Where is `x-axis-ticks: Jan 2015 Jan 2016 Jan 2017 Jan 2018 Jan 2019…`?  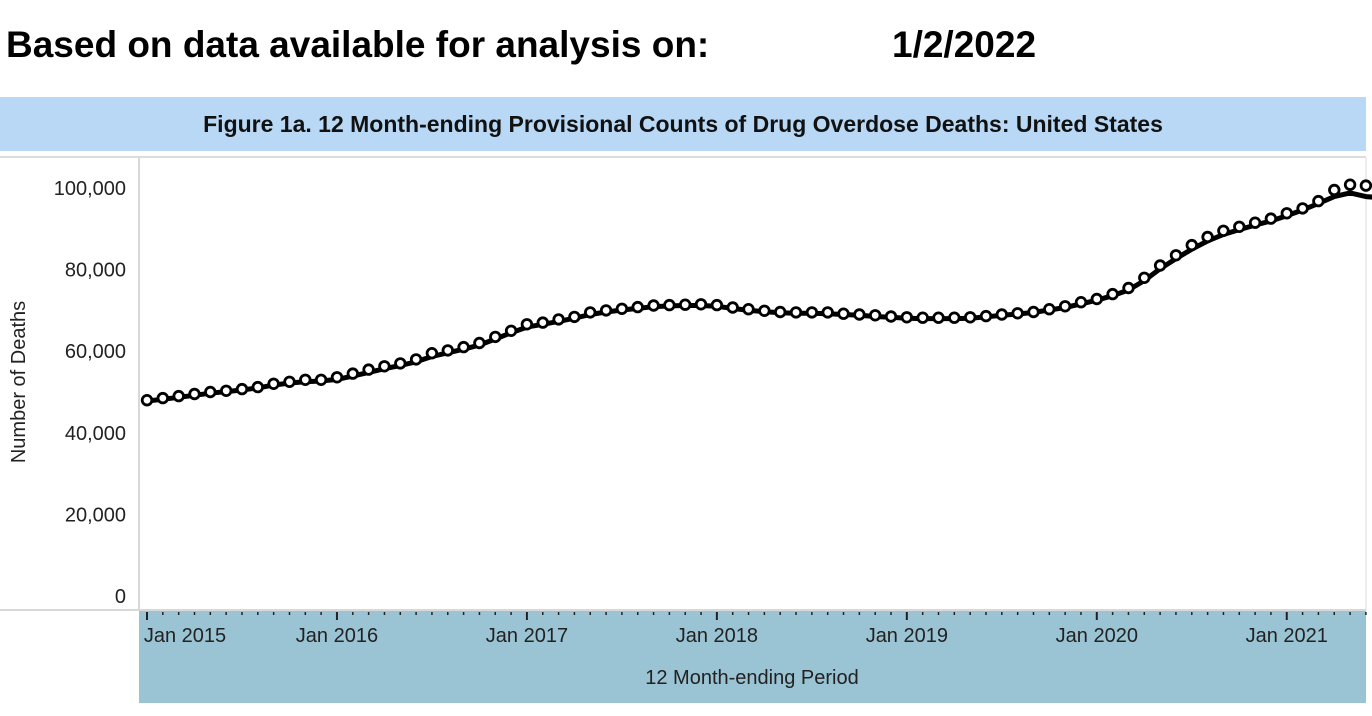
x-axis-ticks: Jan 2015 Jan 2016 Jan 2017 Jan 2018 Jan 2019… is located at coordinates (755, 629).